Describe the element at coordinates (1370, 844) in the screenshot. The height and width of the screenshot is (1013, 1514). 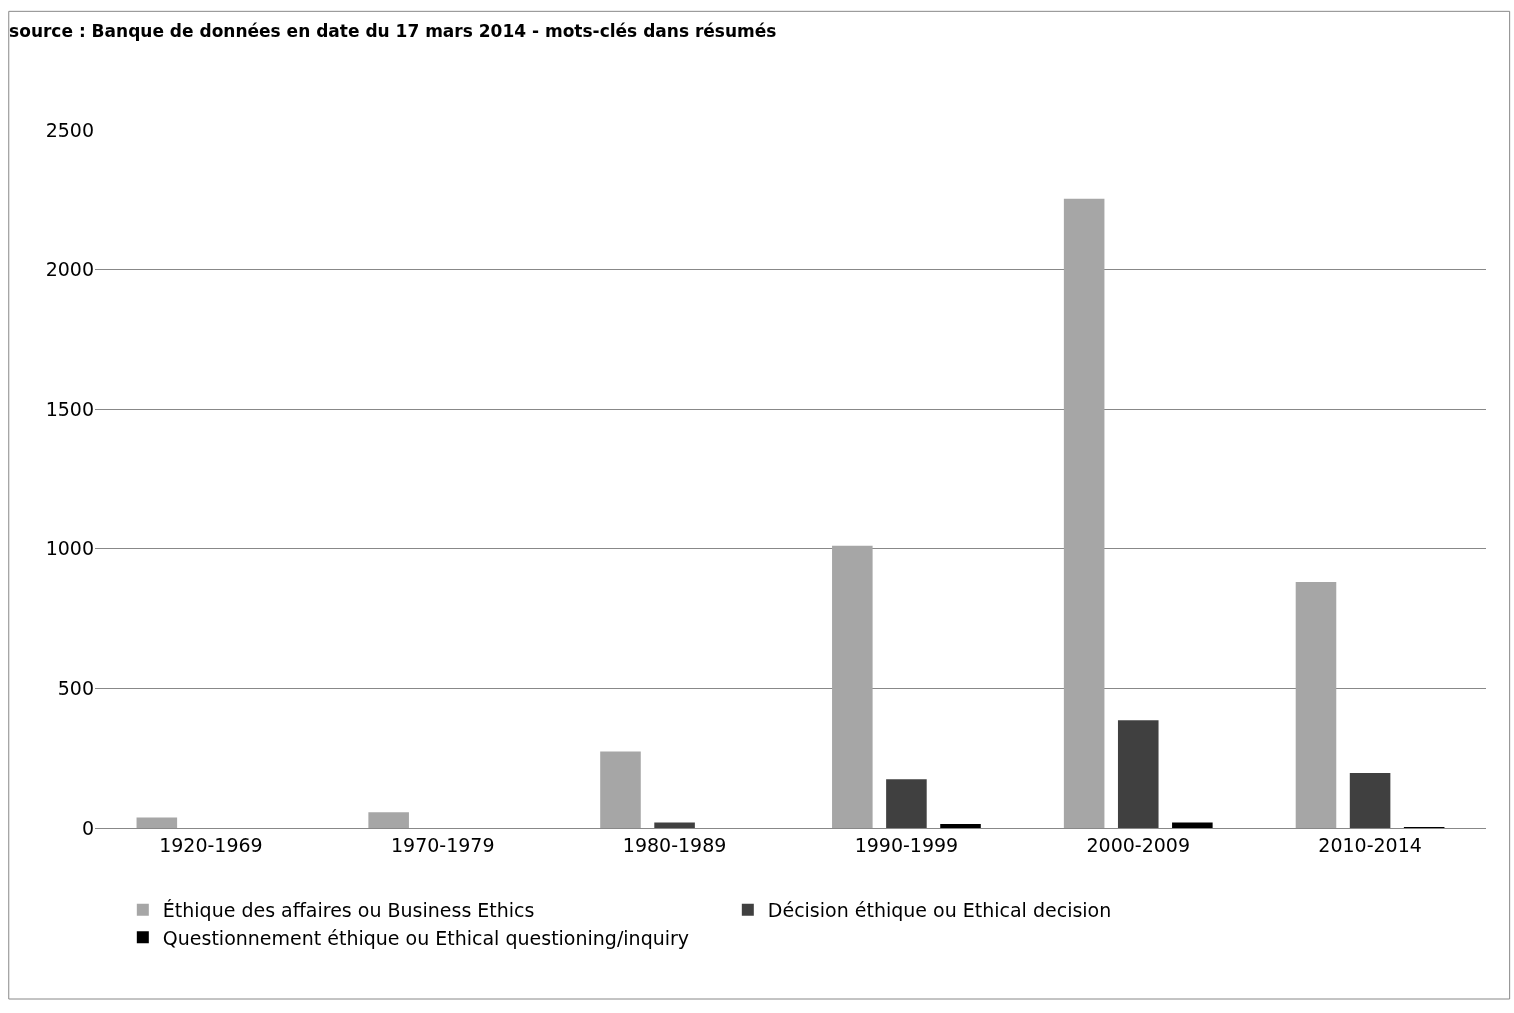
I see `x-tick-label: 2010-2014` at that location.